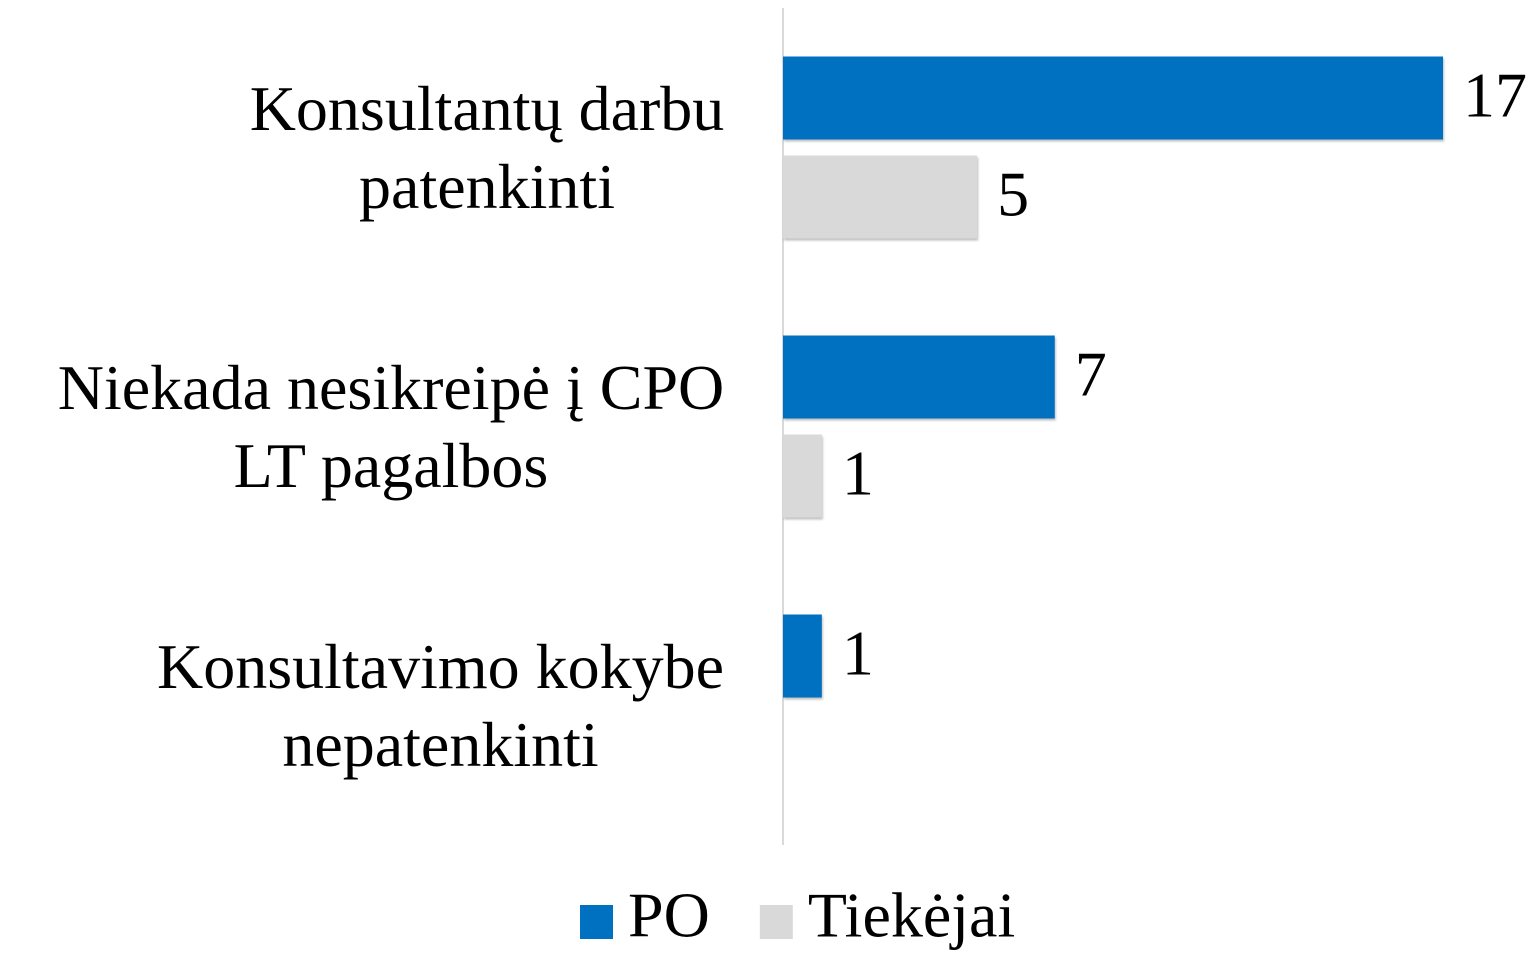 Image resolution: width=1529 pixels, height=955 pixels. What do you see at coordinates (487, 147) in the screenshot?
I see `category-label: Konsultantų darbu patenkinti` at bounding box center [487, 147].